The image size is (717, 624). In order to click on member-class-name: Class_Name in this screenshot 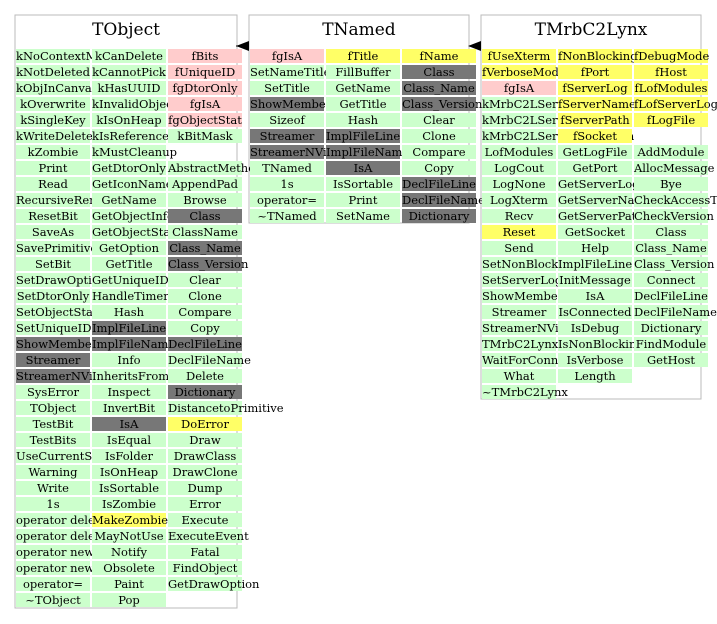, I will do `click(205, 248)`.